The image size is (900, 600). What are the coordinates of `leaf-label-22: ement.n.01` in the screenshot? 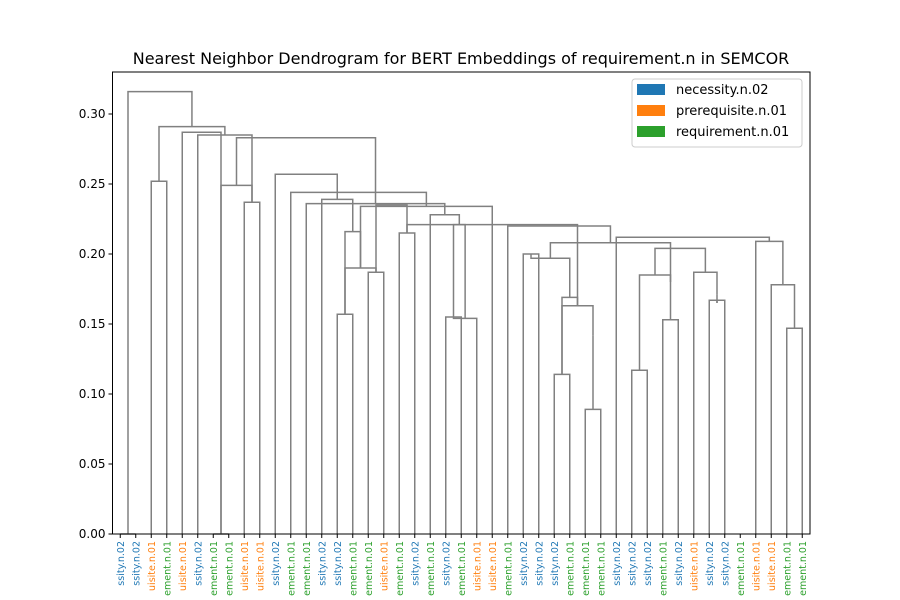 It's located at (462, 568).